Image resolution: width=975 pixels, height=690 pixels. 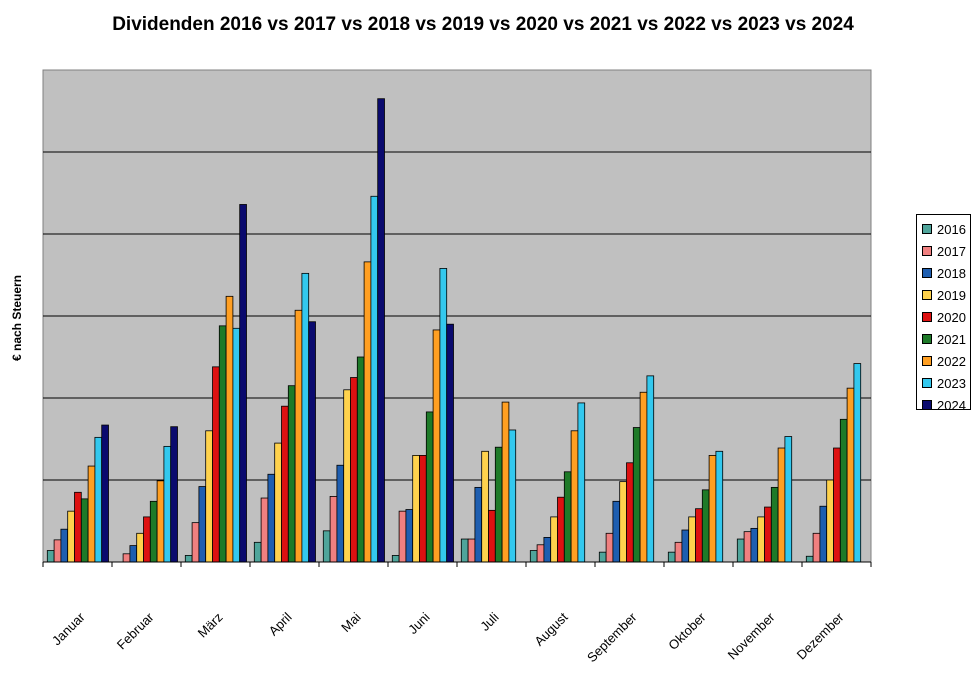 I want to click on legend-item-2023: 2023, so click(x=943, y=383).